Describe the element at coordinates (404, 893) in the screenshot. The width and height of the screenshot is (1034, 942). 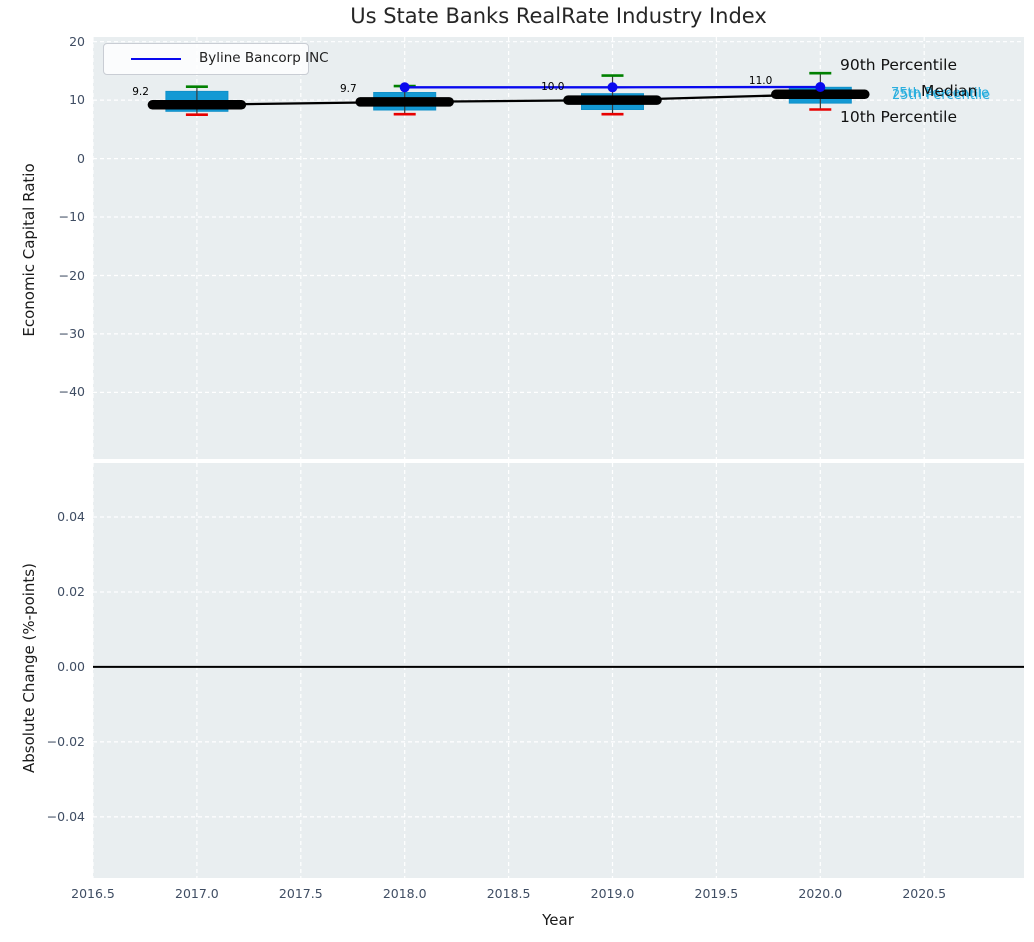
I see `x-tick-label: 2018.0` at that location.